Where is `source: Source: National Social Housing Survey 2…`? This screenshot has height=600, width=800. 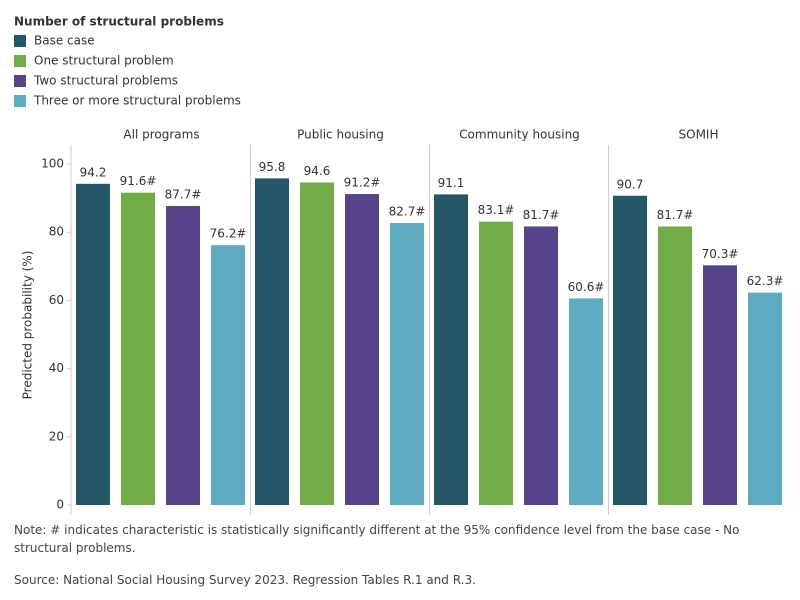 source: Source: National Social Housing Survey 2… is located at coordinates (245, 580).